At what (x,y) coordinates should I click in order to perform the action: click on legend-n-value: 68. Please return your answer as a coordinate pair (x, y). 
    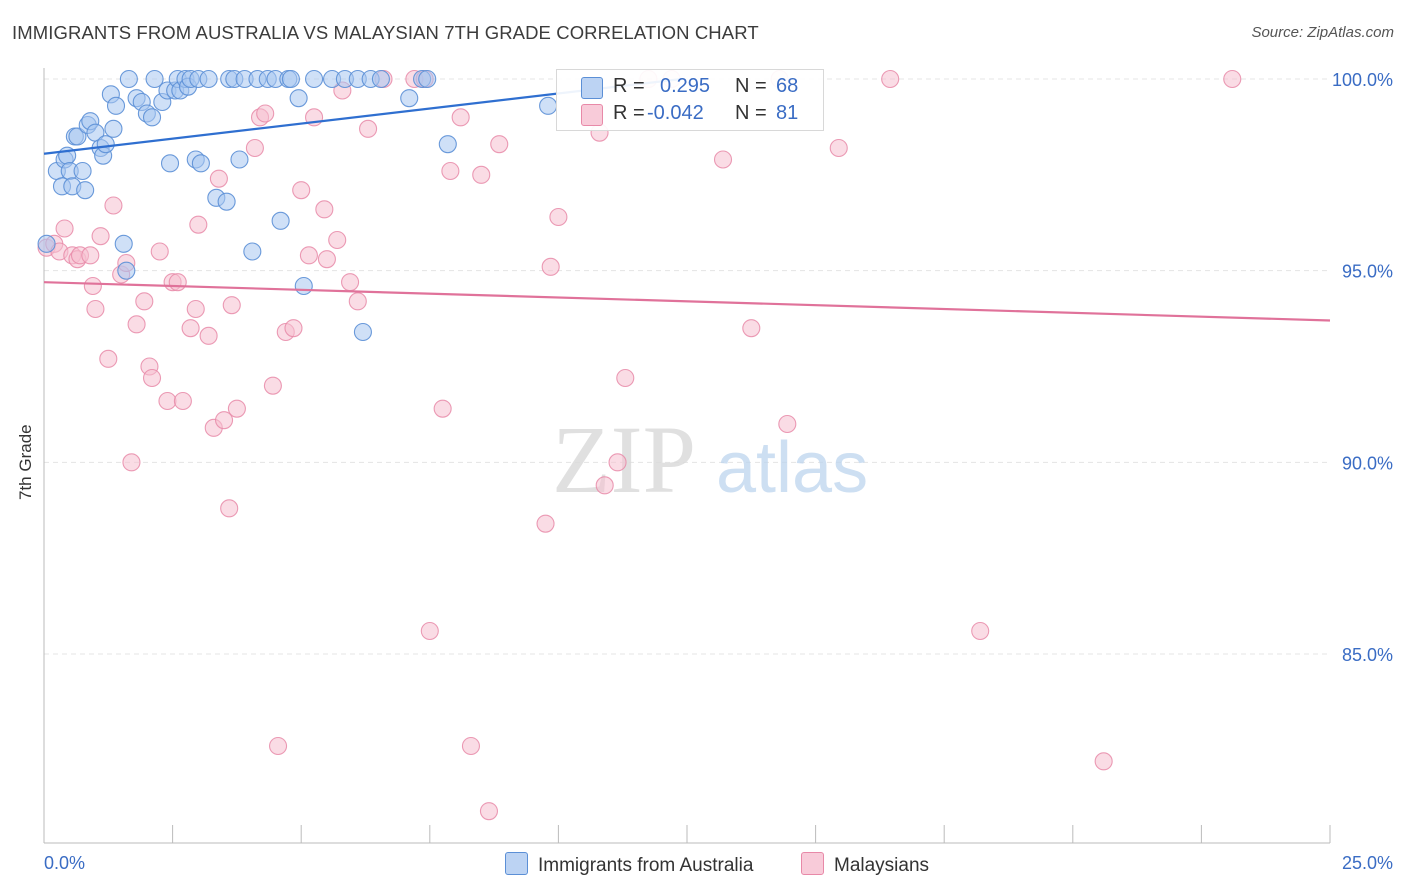
    Looking at the image, I should click on (787, 86).